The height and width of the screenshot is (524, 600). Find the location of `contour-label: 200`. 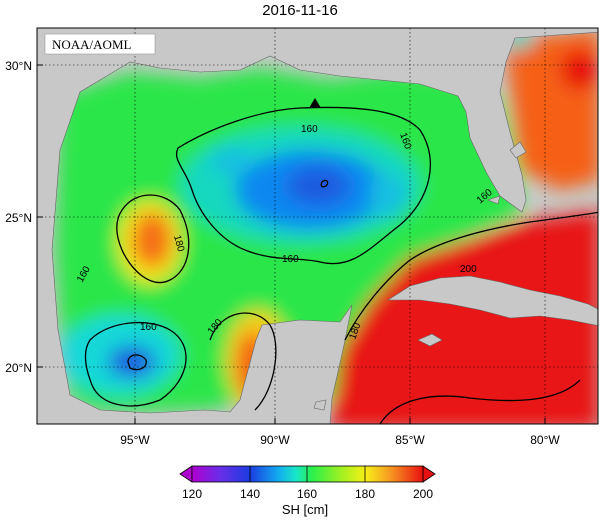

contour-label: 200 is located at coordinates (468, 269).